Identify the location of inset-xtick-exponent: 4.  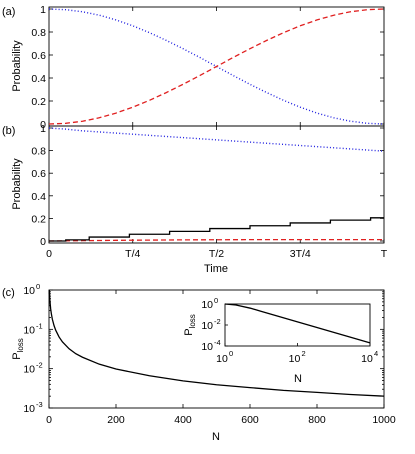
(376, 353).